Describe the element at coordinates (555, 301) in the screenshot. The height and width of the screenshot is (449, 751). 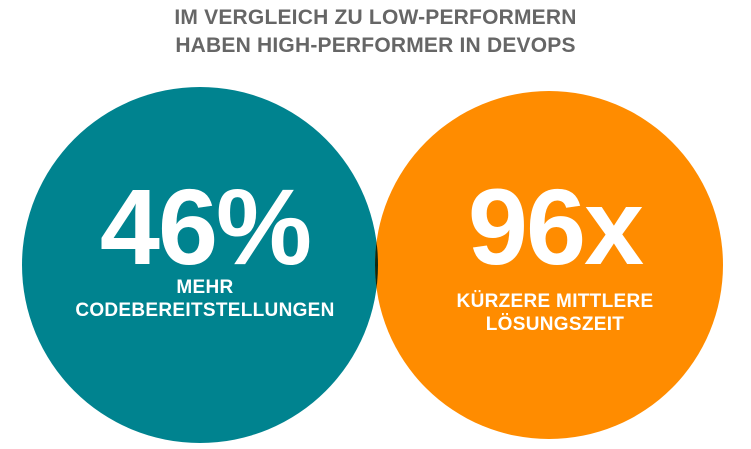
I see `right-caption-line-1: KÜRZERE MITTLERE` at that location.